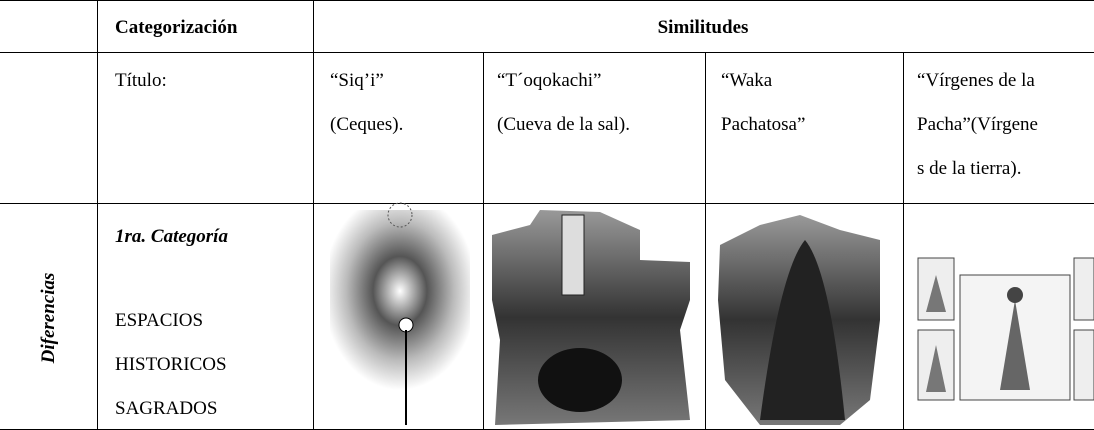 This screenshot has width=1094, height=430. Describe the element at coordinates (171, 236) in the screenshot. I see `category-heading: 1ra. Categoría` at that location.